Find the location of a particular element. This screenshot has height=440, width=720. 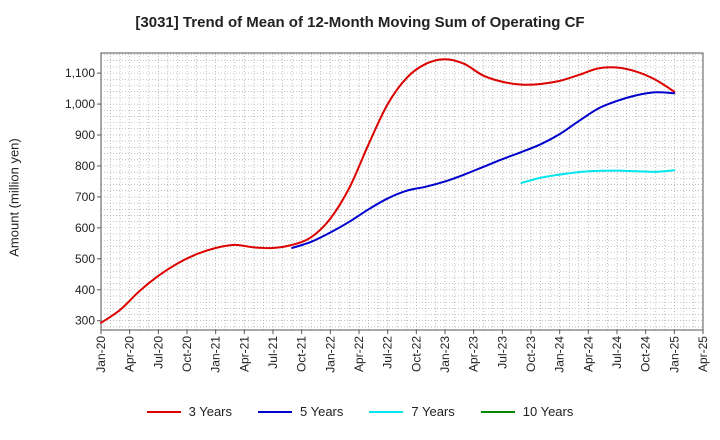

x-tick-label: Jul-21 is located at coordinates (273, 352).